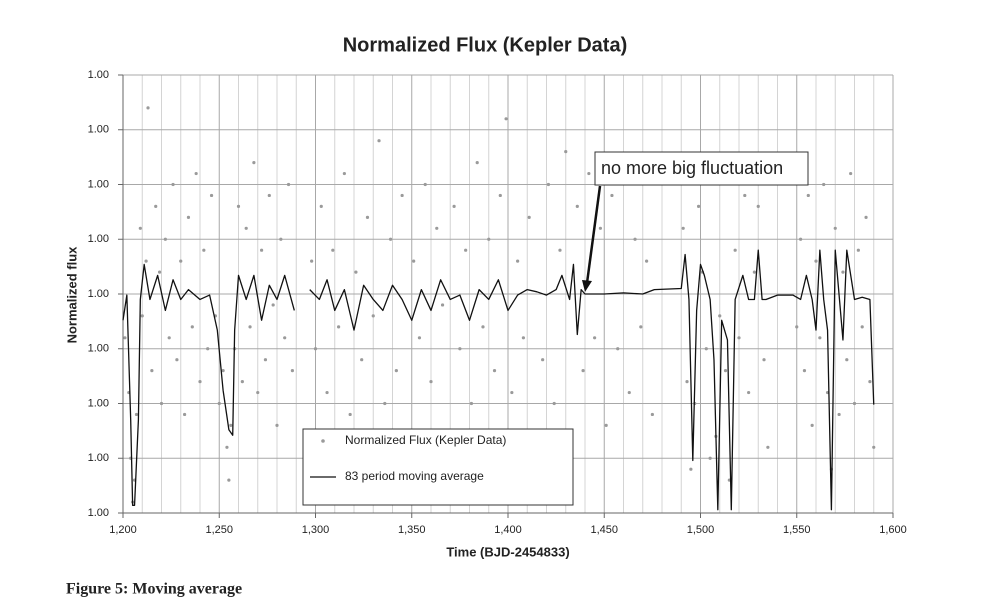  I want to click on x-tick-label: 1,550, so click(797, 530).